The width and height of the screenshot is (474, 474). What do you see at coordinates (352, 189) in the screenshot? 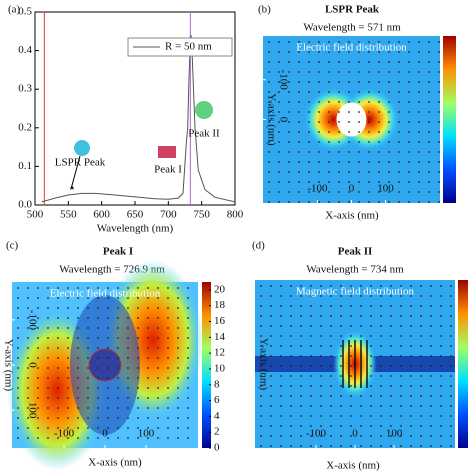
I see `x-tick-label: 0` at bounding box center [352, 189].